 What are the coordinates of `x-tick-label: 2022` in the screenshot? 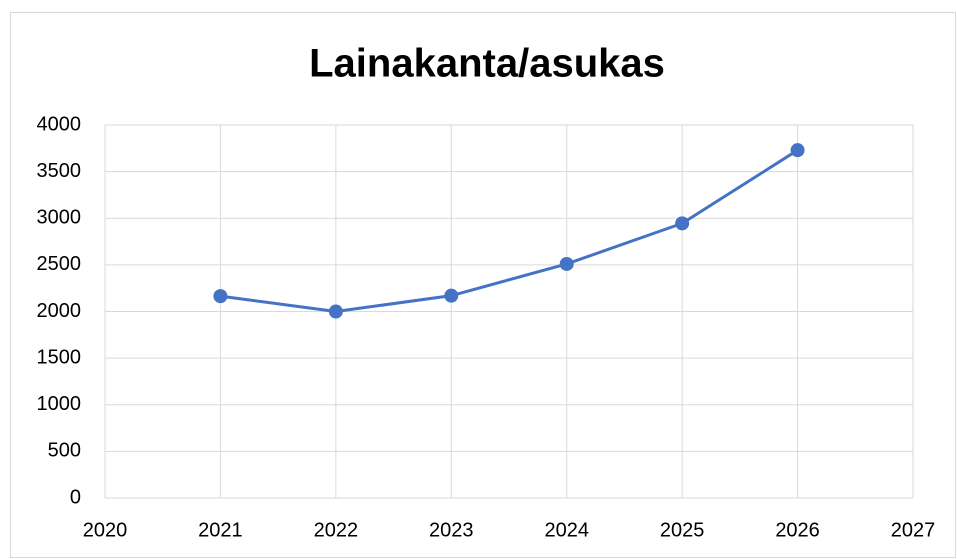 It's located at (336, 530).